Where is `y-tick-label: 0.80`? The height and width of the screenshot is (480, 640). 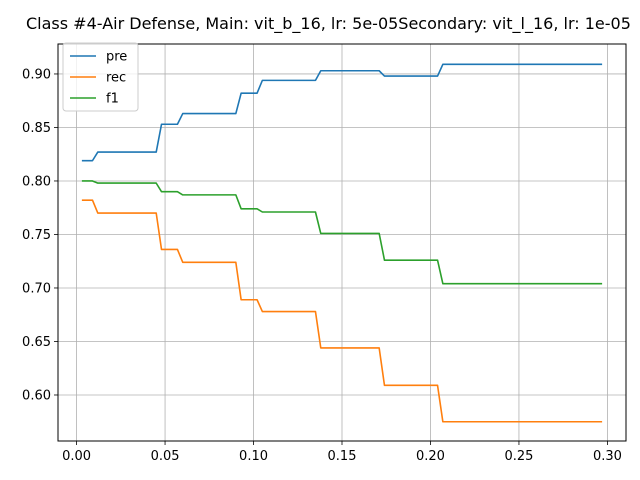 y-tick-label: 0.80 is located at coordinates (36, 181).